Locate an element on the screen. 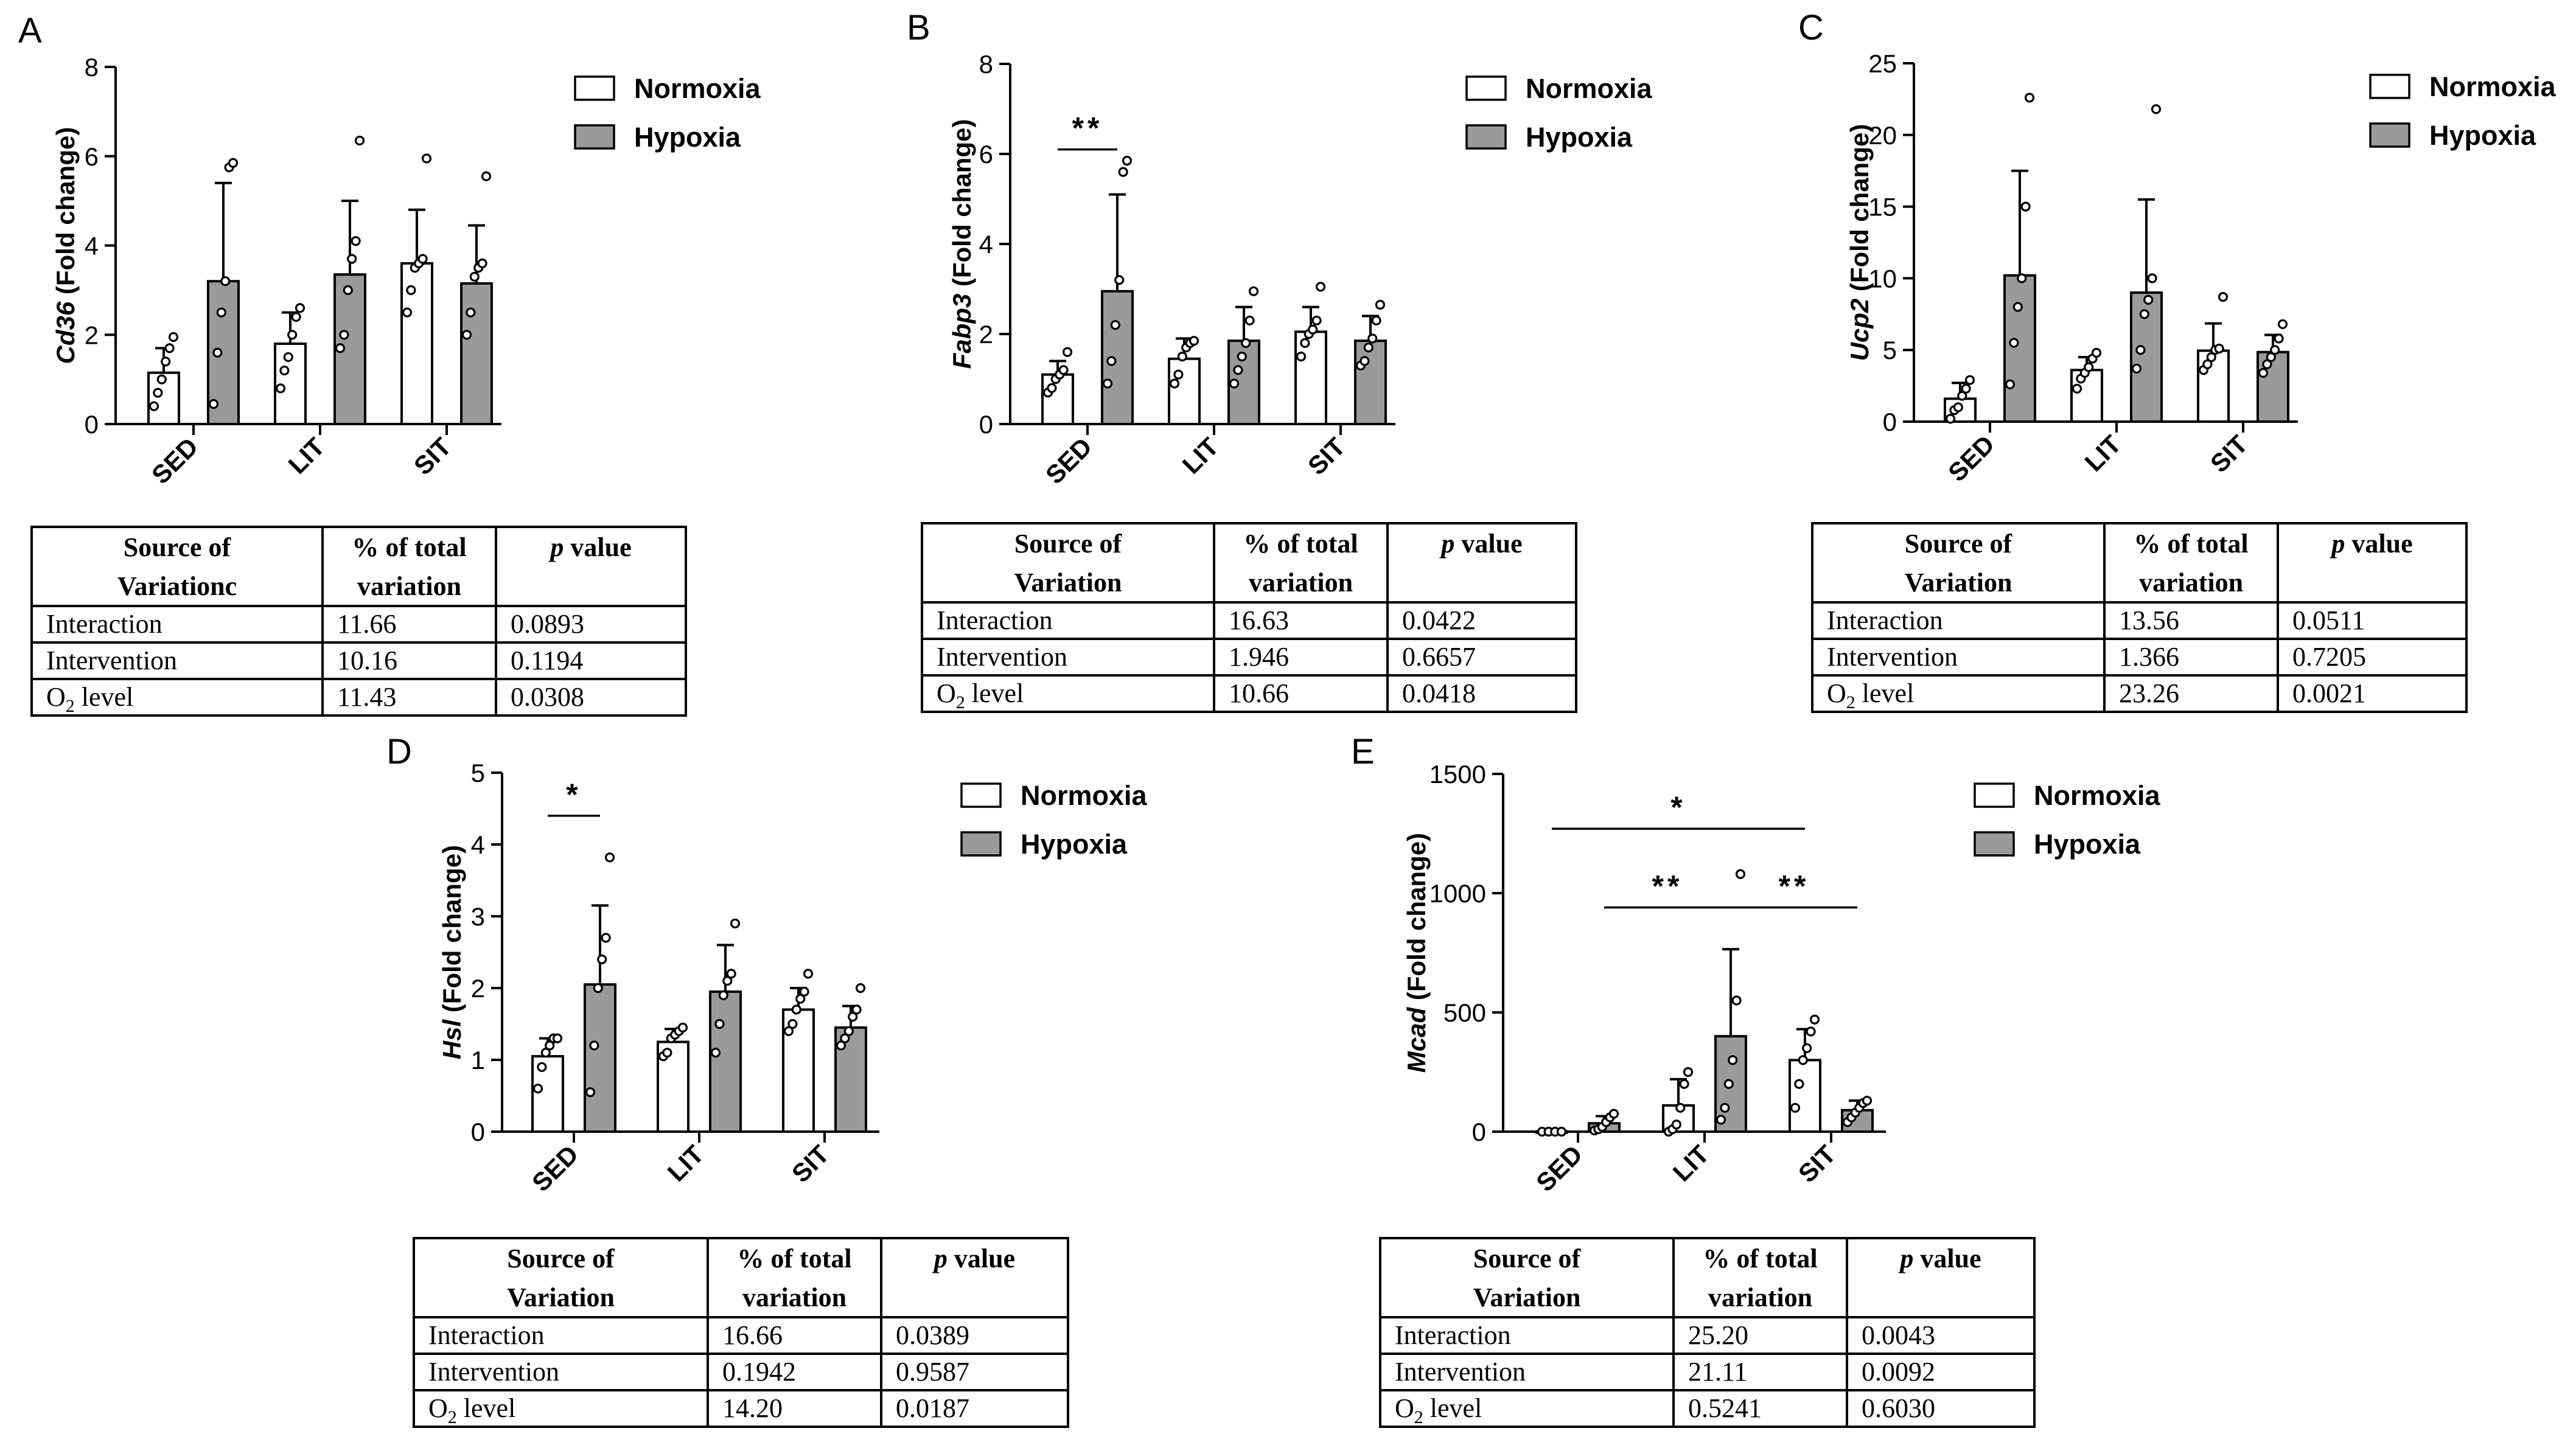  table-cell-source-rest: level is located at coordinates (994, 693).